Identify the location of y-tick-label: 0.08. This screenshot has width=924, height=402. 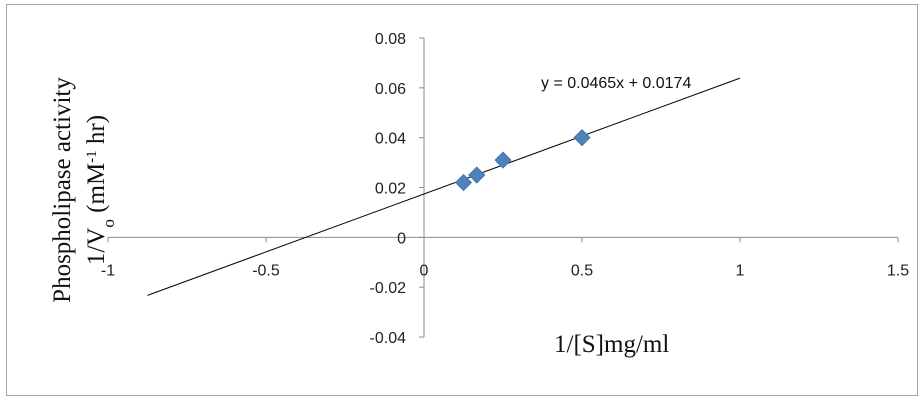
(390, 39).